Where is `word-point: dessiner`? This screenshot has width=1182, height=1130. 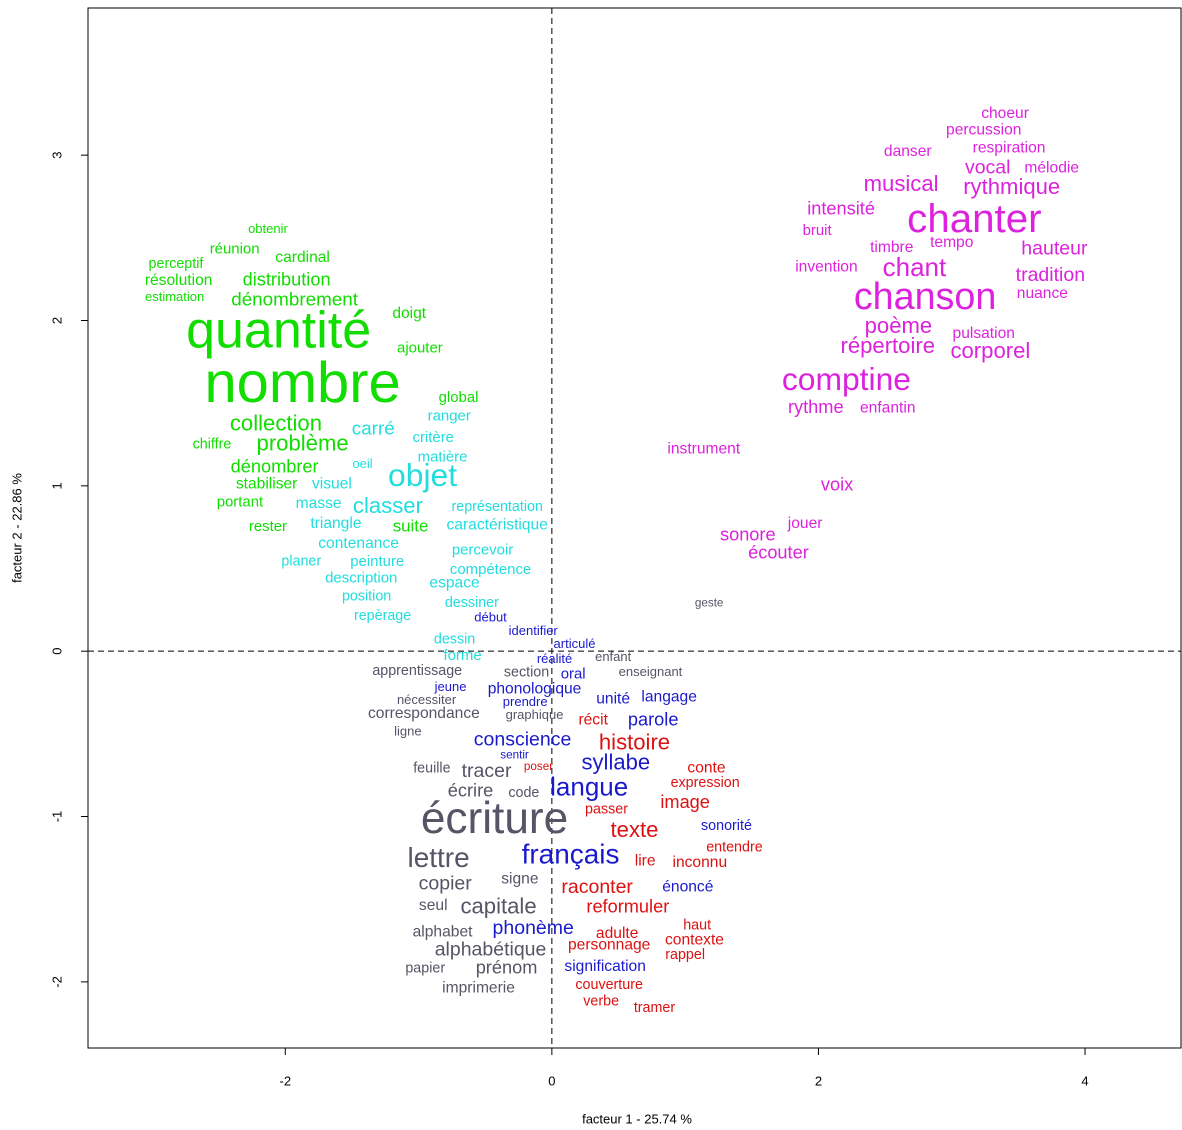
word-point: dessiner is located at coordinates (472, 603).